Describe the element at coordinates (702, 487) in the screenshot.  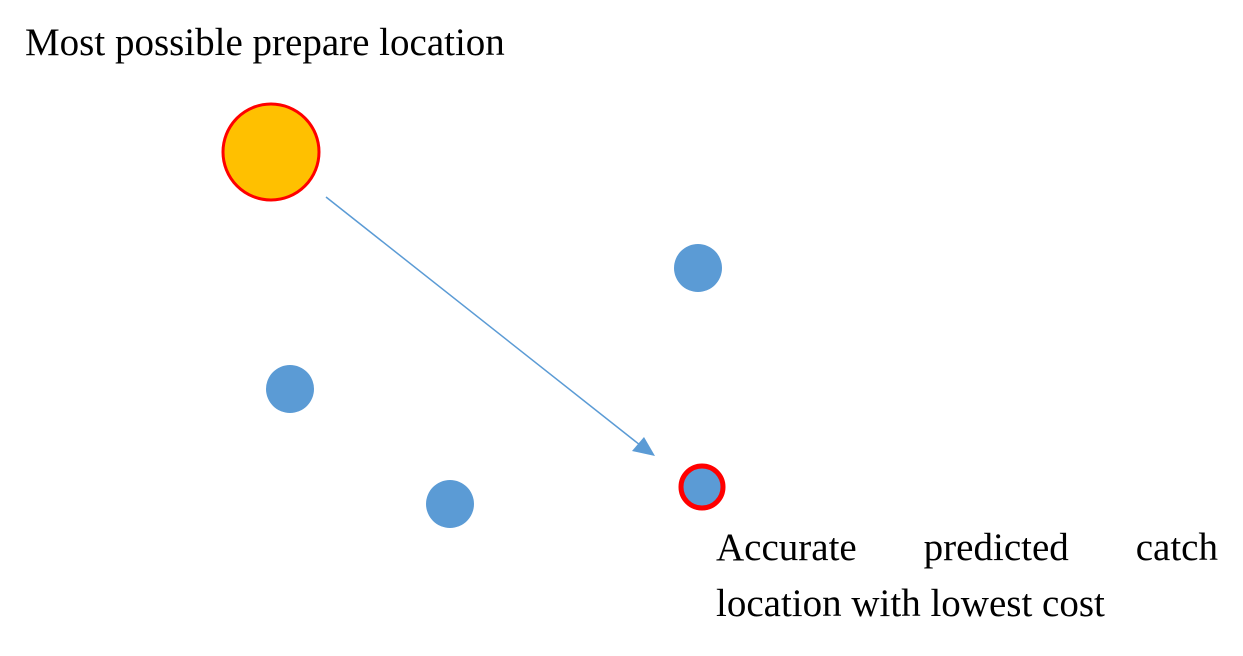
I see `accurate-catch-location-marker` at that location.